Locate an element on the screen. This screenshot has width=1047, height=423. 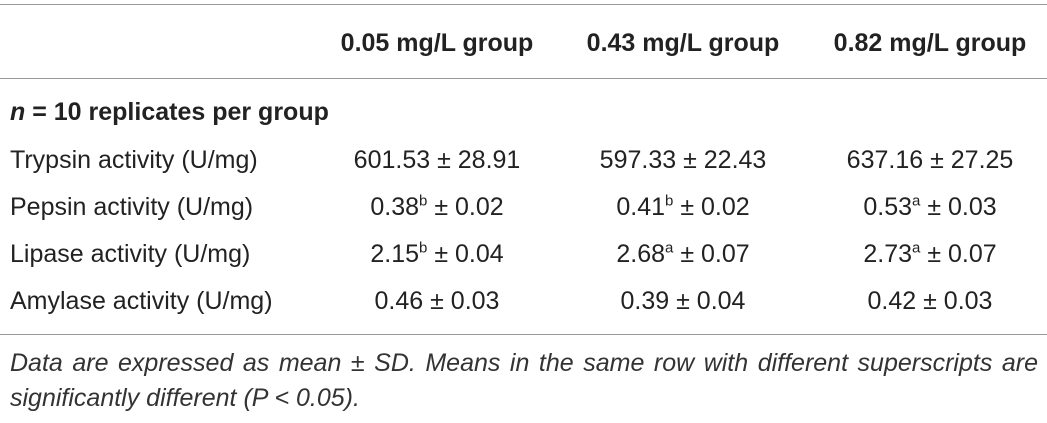
cell-value: 2.73 is located at coordinates (888, 254).